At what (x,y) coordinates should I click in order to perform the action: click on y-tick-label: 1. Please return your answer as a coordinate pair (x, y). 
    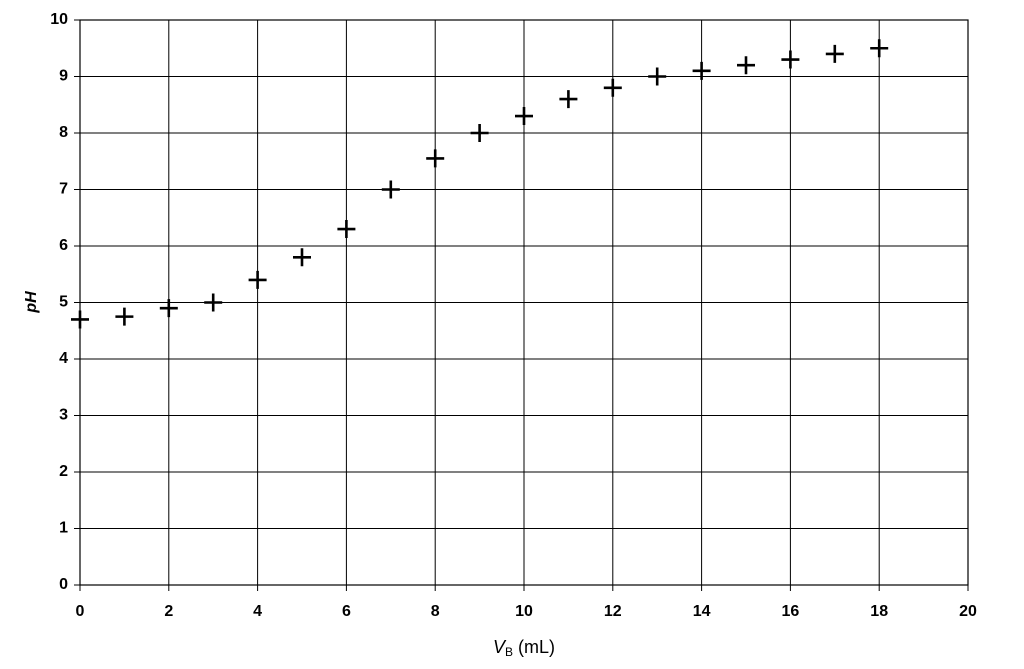
    Looking at the image, I should click on (63, 528).